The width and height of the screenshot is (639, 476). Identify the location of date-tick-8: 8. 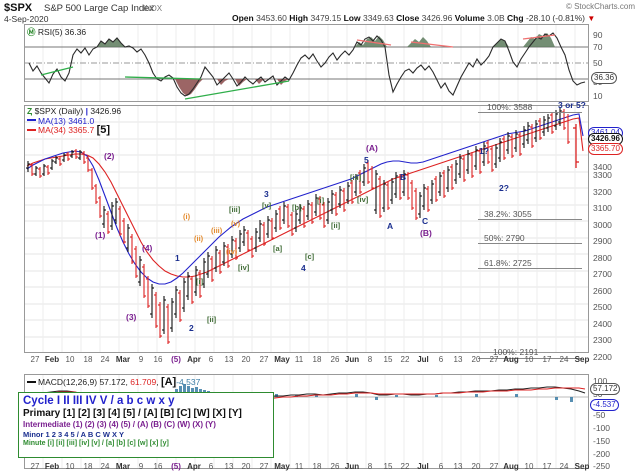
(370, 466).